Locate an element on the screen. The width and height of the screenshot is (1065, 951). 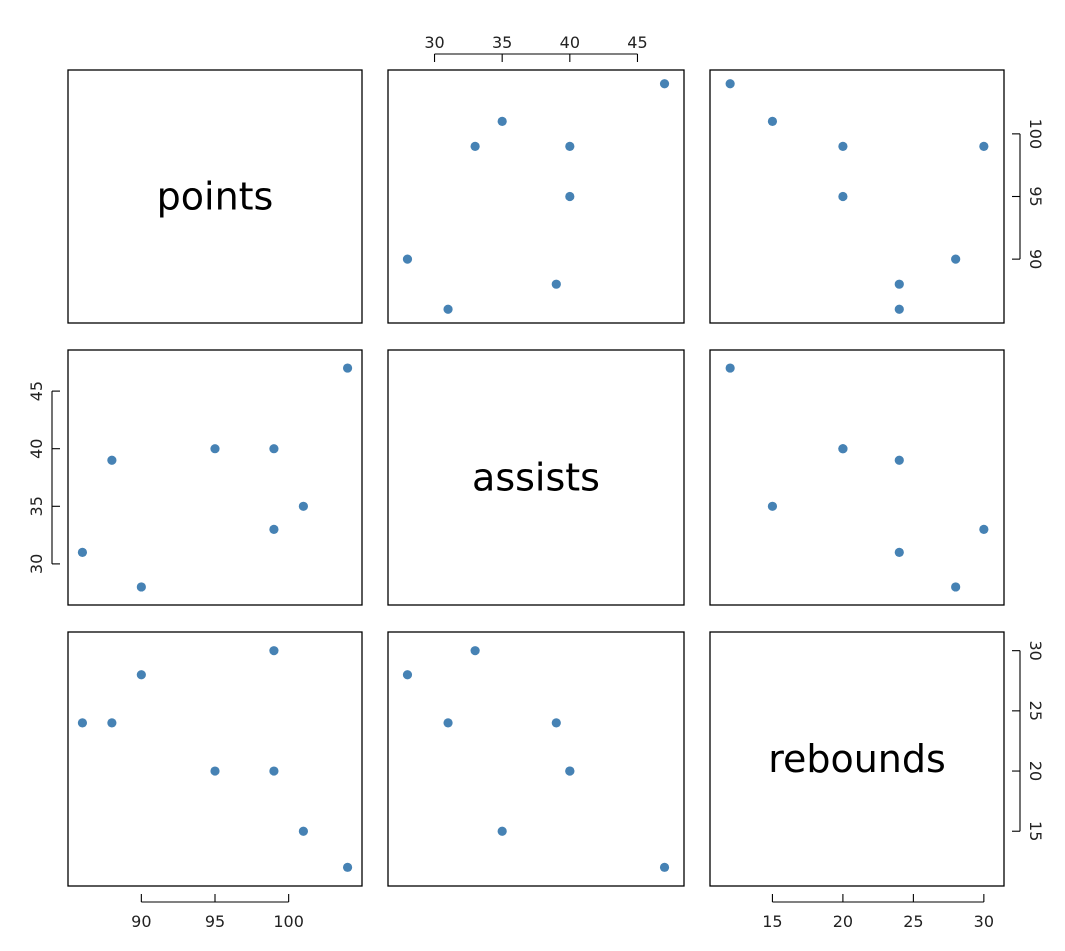
panel-assists-vs-assists: assists is located at coordinates (536, 477).